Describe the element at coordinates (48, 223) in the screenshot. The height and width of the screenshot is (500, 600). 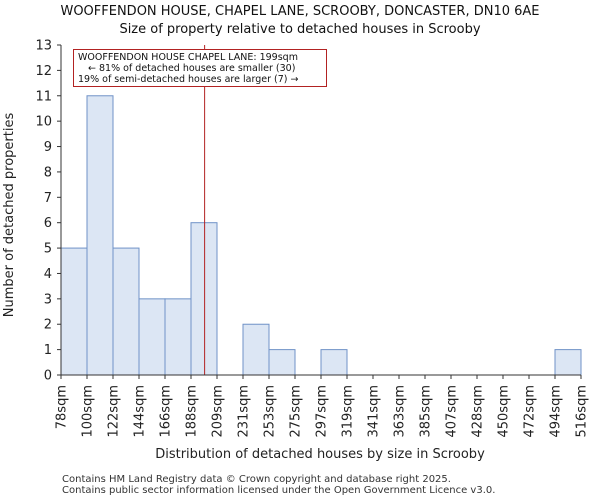
I see `y-tick-label-6: 6` at that location.